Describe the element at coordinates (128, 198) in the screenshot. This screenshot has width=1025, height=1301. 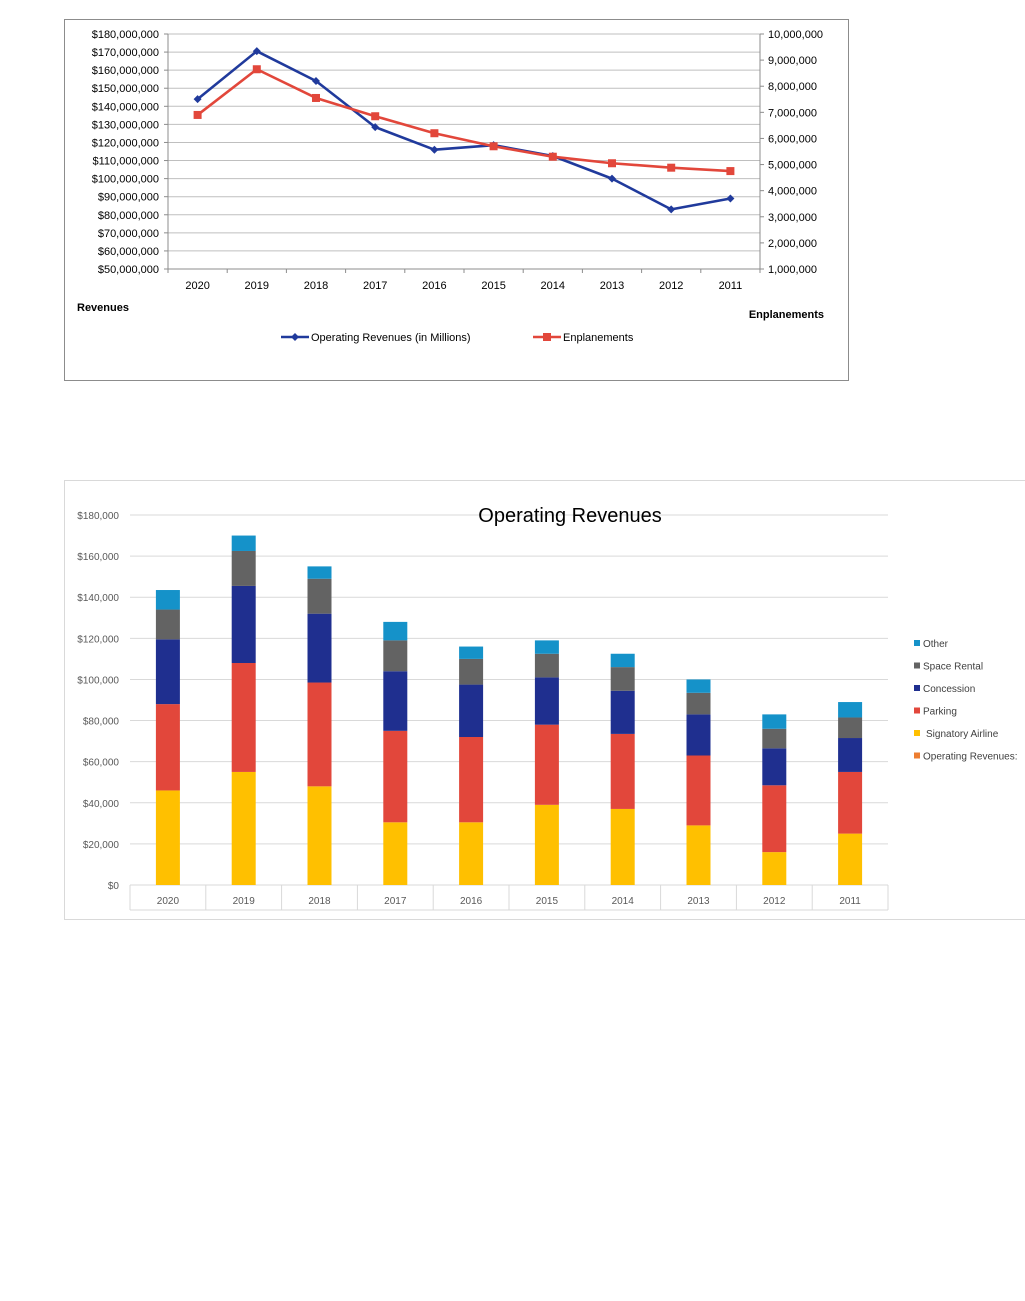
I see `left-axis-tick-label: $90,000,000` at that location.